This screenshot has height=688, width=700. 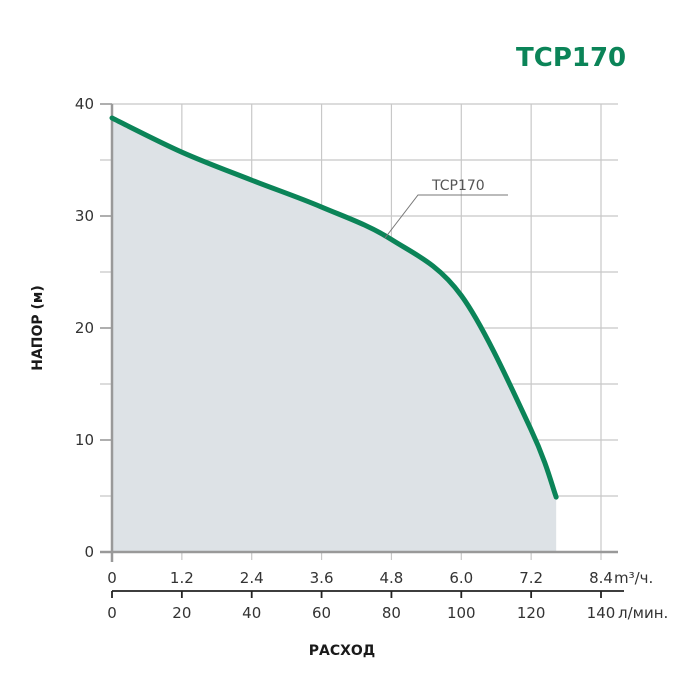 What do you see at coordinates (643, 613) in the screenshot?
I see `x-unit-secondary: л/мин.` at bounding box center [643, 613].